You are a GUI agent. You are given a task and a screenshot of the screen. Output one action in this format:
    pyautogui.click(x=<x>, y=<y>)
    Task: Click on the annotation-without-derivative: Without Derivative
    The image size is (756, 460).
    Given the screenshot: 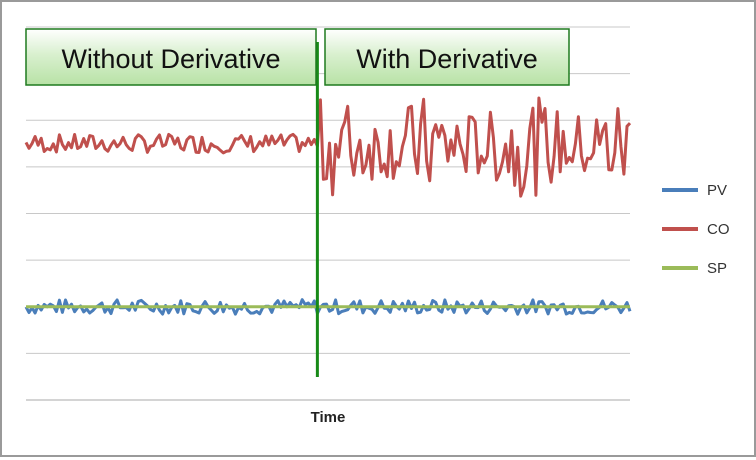 What is the action you would take?
    pyautogui.click(x=171, y=57)
    